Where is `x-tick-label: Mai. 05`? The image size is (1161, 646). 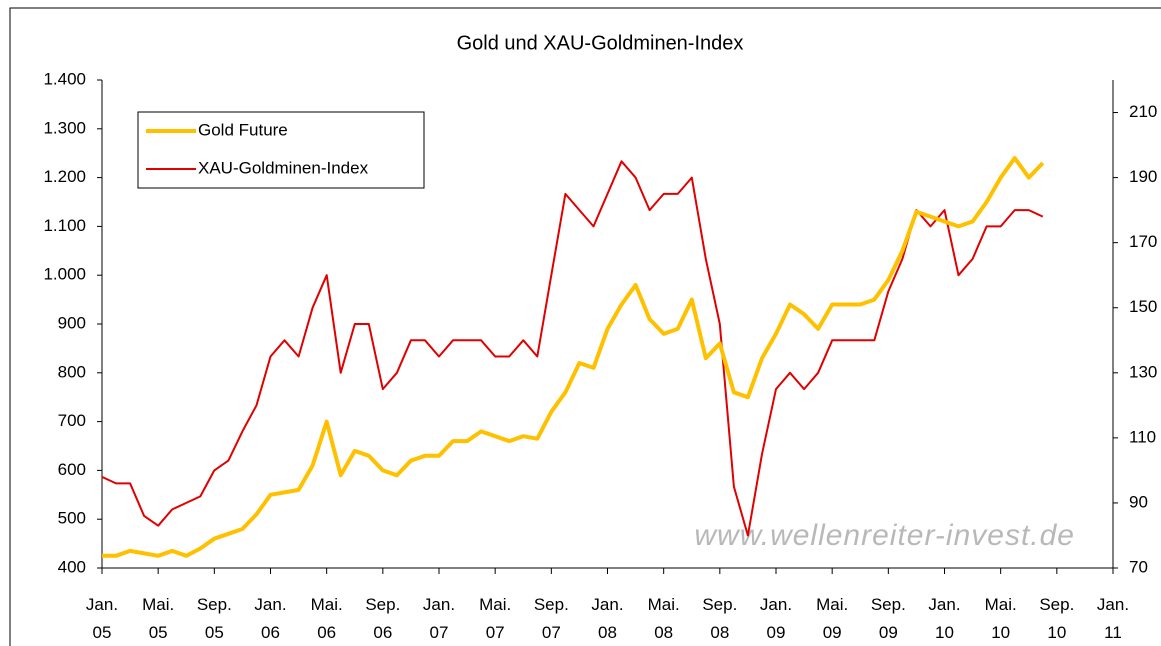
x-tick-label: Mai. 05 is located at coordinates (158, 618).